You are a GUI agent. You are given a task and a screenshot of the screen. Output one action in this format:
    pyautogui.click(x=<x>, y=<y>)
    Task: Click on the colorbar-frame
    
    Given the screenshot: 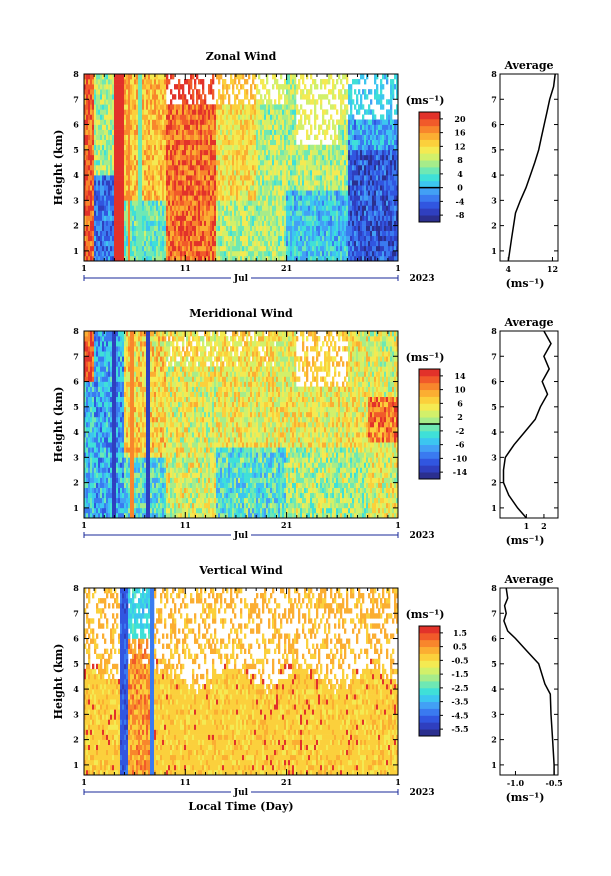 What is the action you would take?
    pyautogui.click(x=429, y=167)
    